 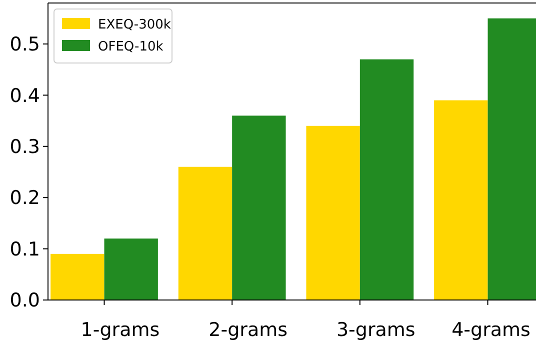 I want to click on x-tick-label: 3-grams, so click(x=376, y=330).